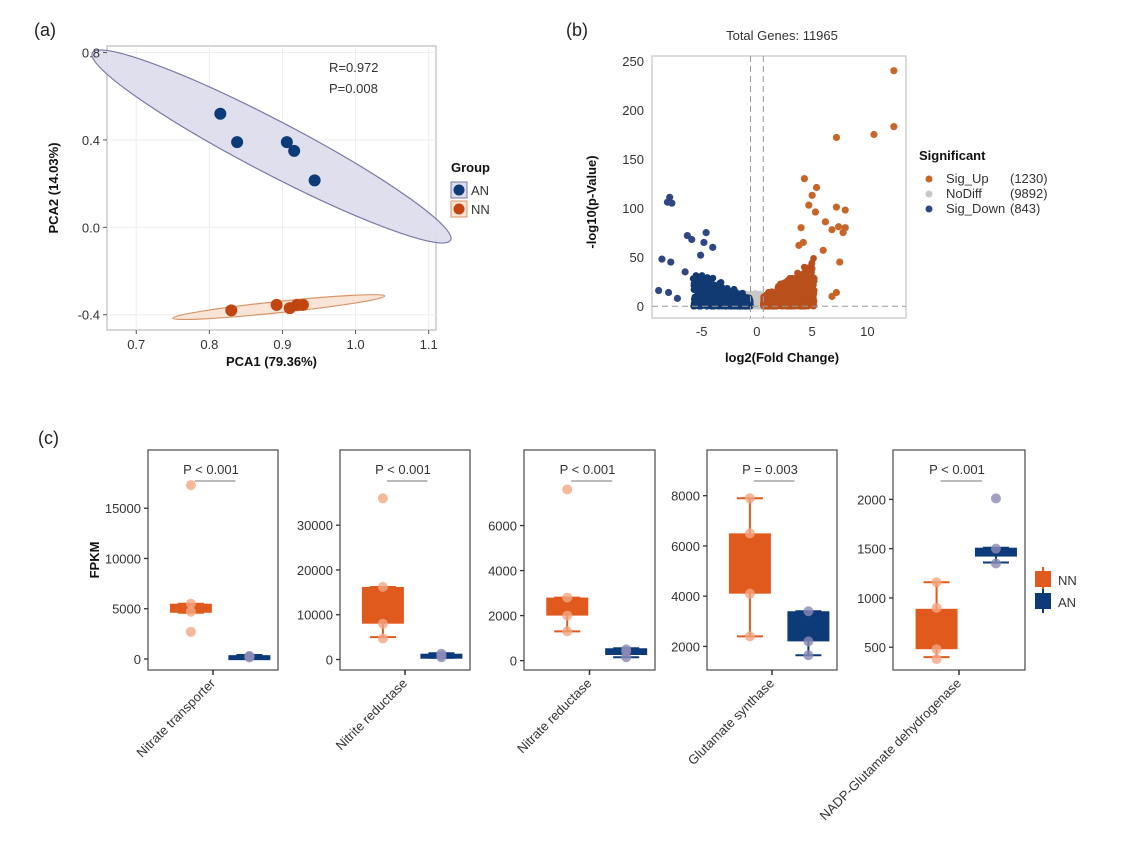 The width and height of the screenshot is (1141, 864). Describe the element at coordinates (94, 560) in the screenshot. I see `box-y-axis-title: FPKM` at that location.